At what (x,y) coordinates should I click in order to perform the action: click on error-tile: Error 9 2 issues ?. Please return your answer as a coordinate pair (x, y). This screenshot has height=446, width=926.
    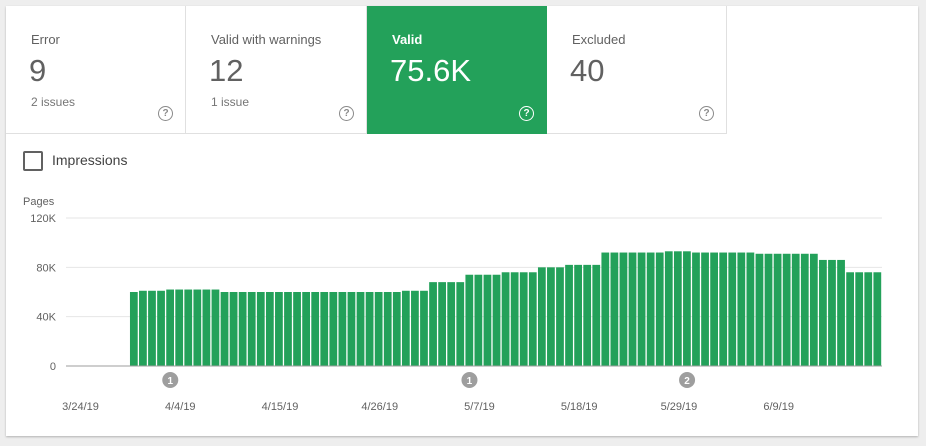
    Looking at the image, I should click on (96, 70).